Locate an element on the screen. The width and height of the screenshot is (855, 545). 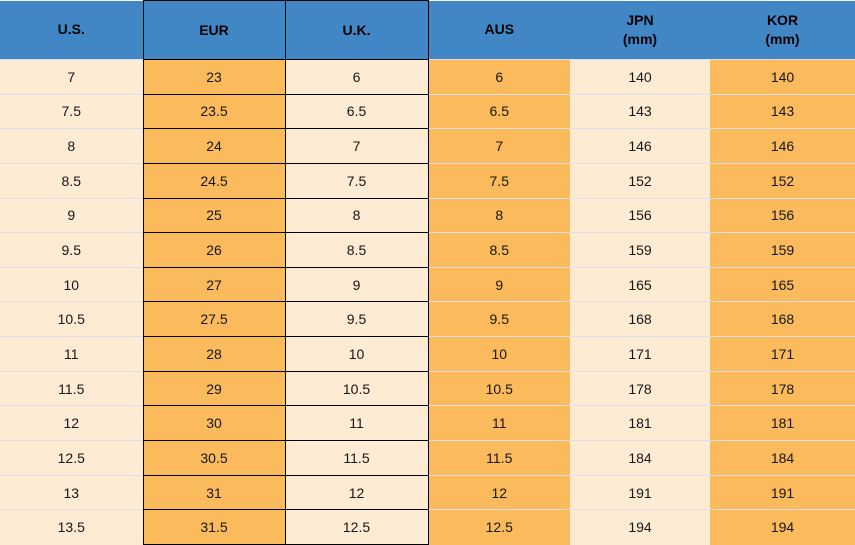
table-row: 9.5 26 8.5 8.5 159 159 is located at coordinates (427, 250).